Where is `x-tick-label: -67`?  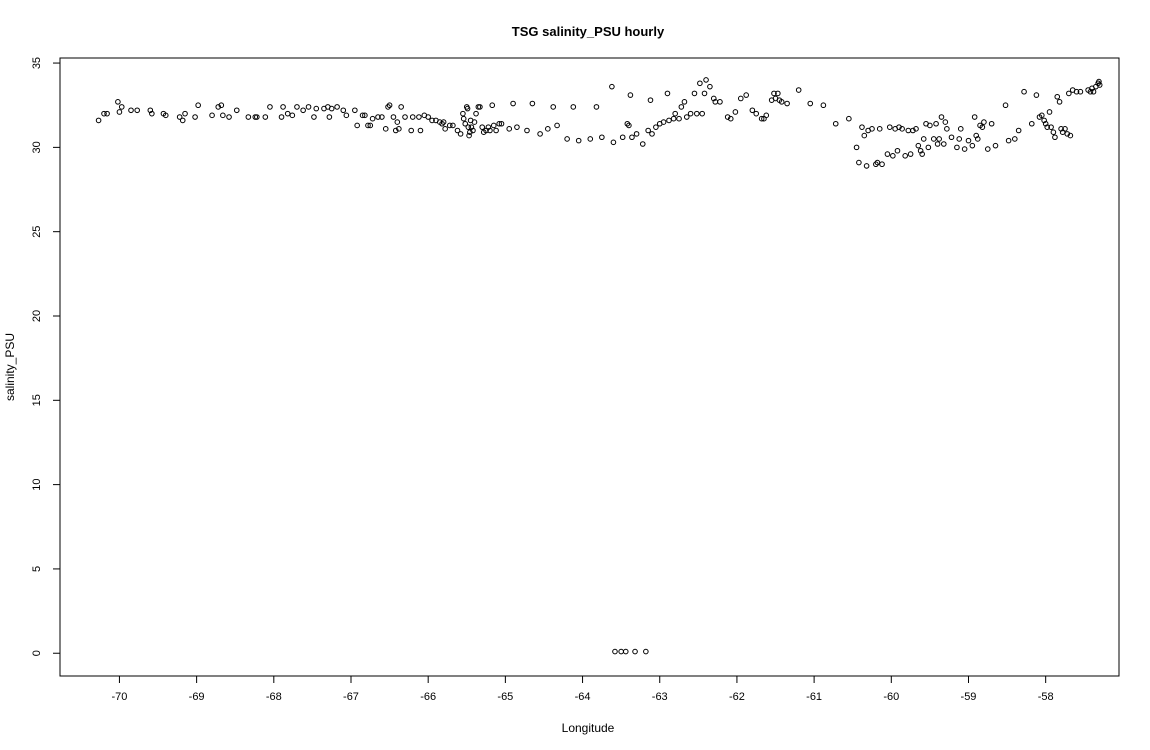
x-tick-label: -67 is located at coordinates (351, 697).